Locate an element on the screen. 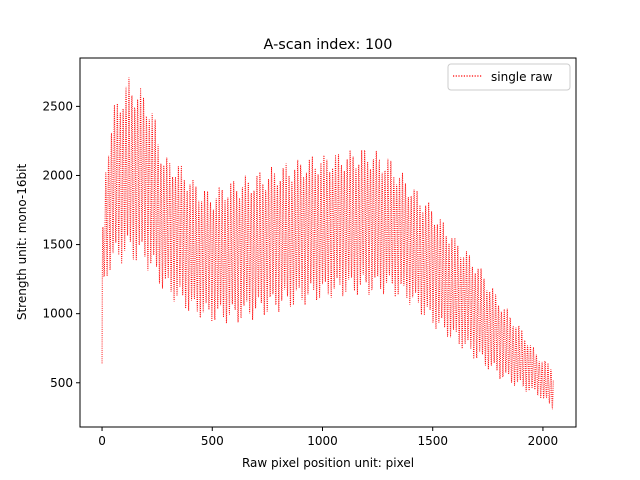 The image size is (640, 480). legend: single raw is located at coordinates (509, 77).